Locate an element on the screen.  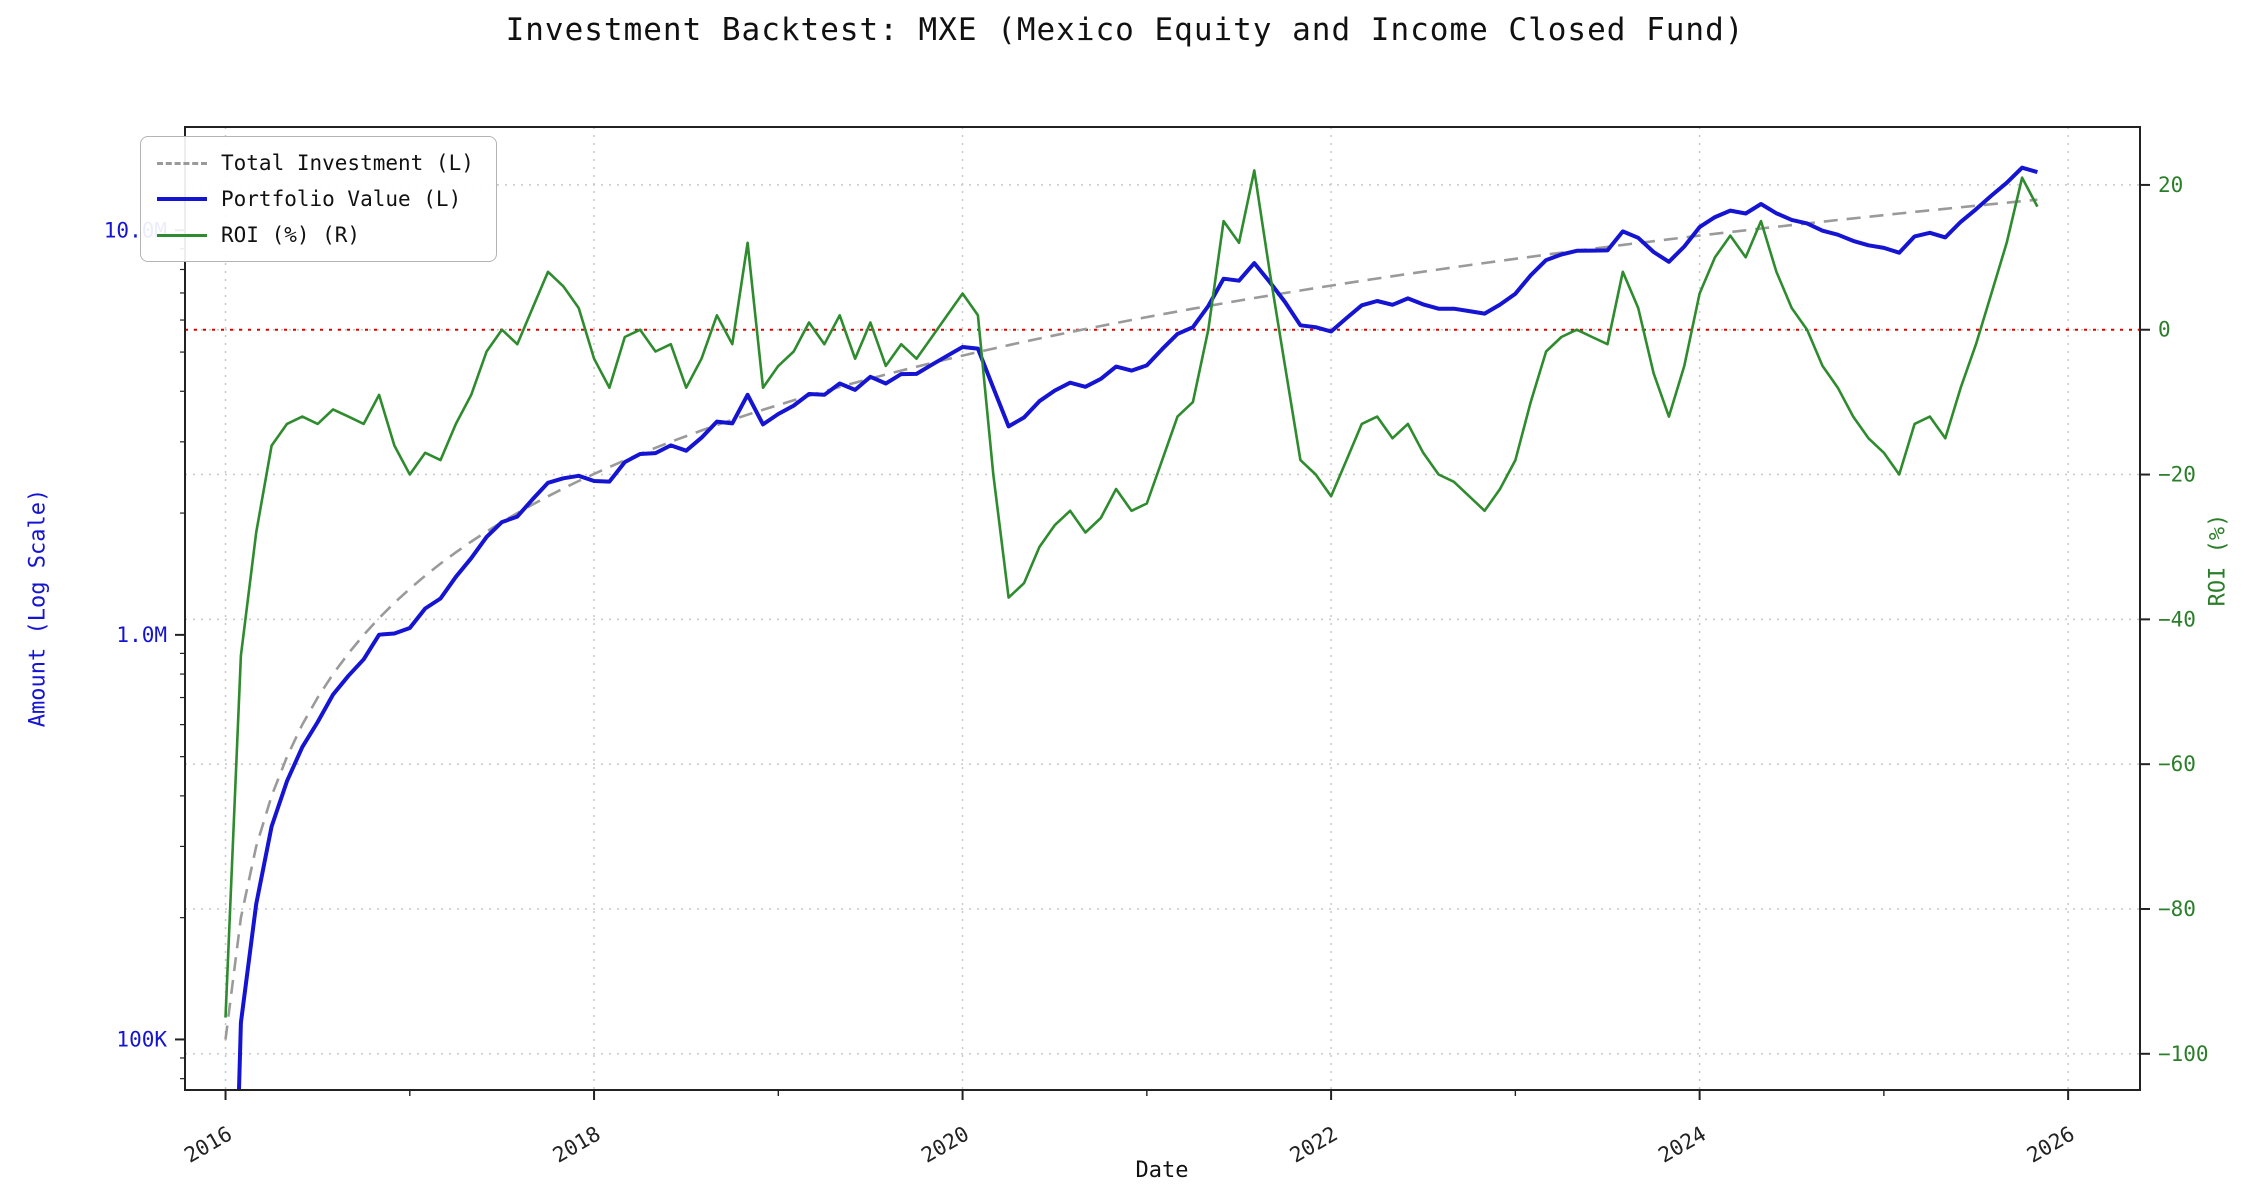
legend-item-roi: ROI (%) (R) is located at coordinates (315, 235).